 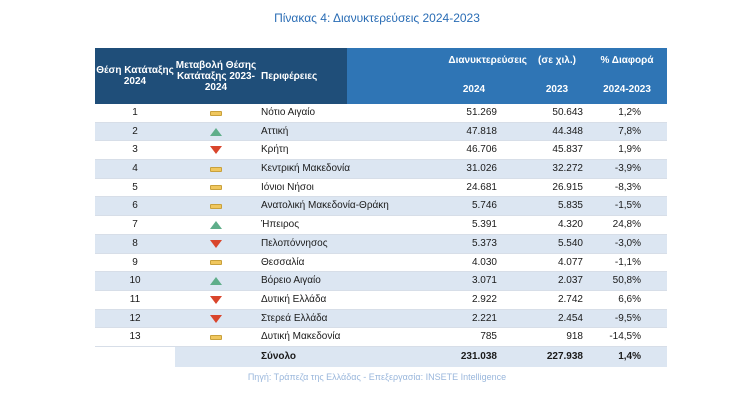 What do you see at coordinates (625, 337) in the screenshot?
I see `pct-cell: -14,5%` at bounding box center [625, 337].